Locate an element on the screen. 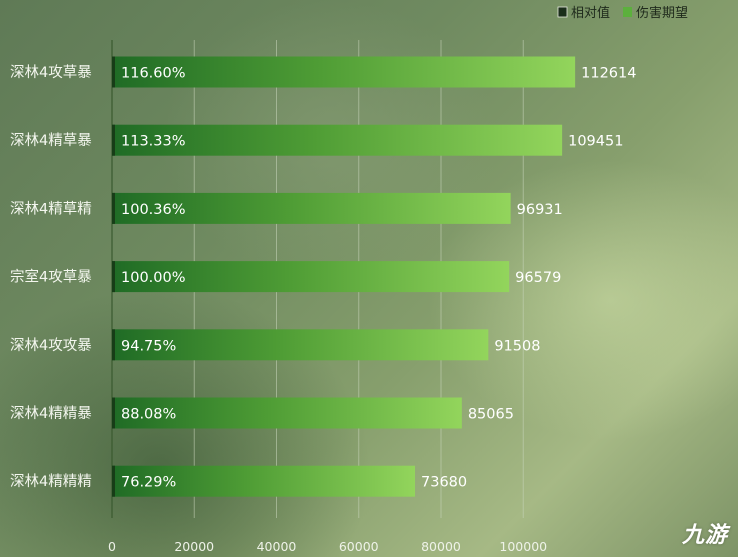 This screenshot has width=738, height=557. x-tick-label: 0 is located at coordinates (112, 546).